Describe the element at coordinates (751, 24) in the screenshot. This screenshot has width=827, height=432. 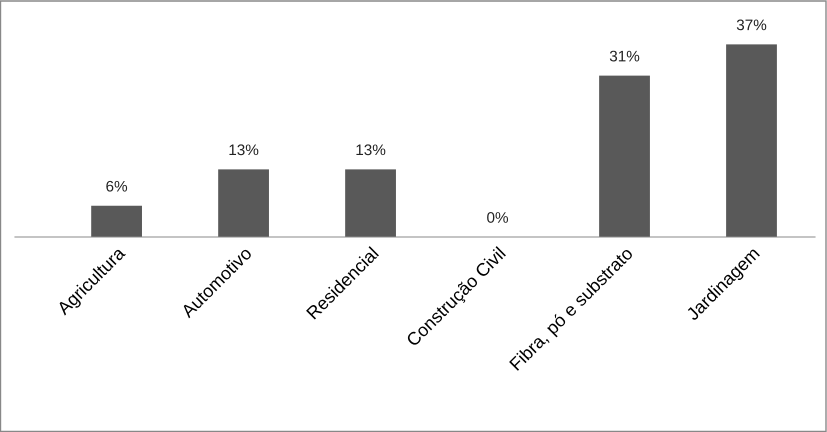
I see `data-label: 37%` at that location.